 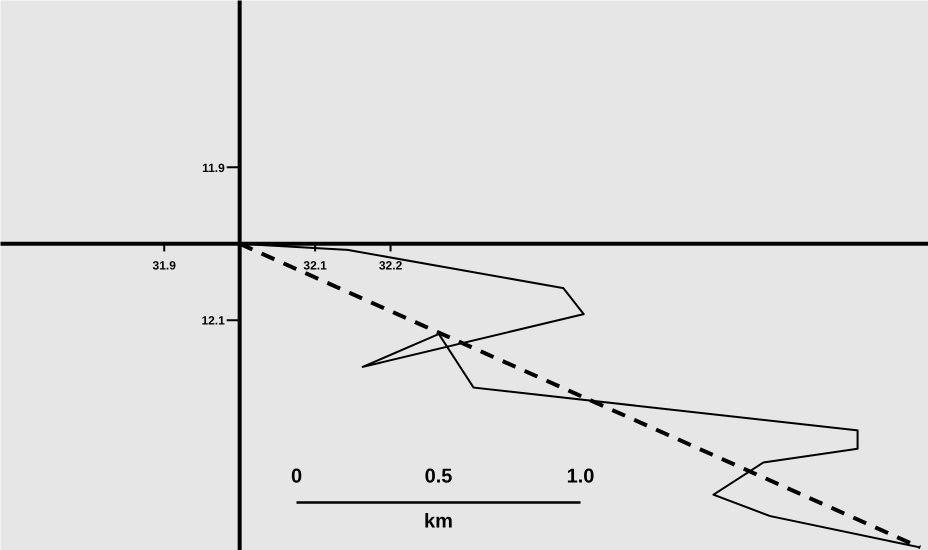 I want to click on x-tick-label: 32.2, so click(x=390, y=265).